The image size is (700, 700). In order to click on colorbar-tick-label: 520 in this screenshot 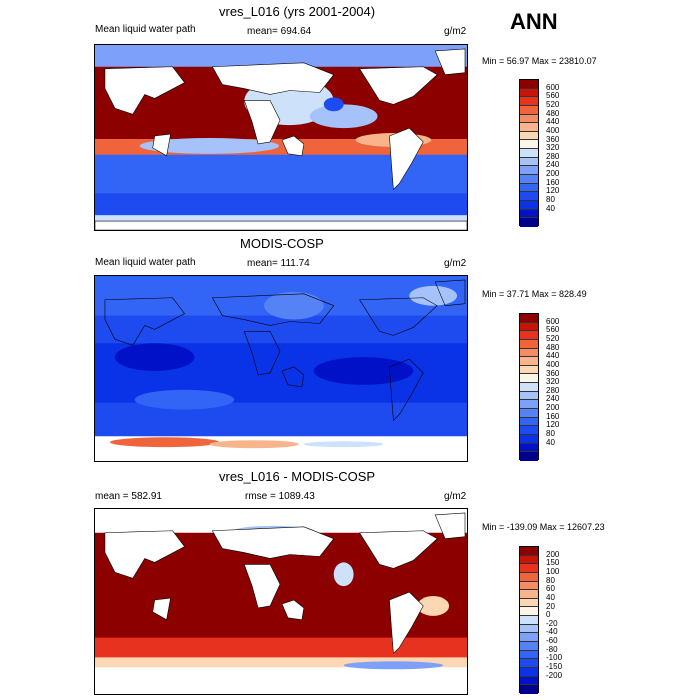, I will do `click(553, 104)`.